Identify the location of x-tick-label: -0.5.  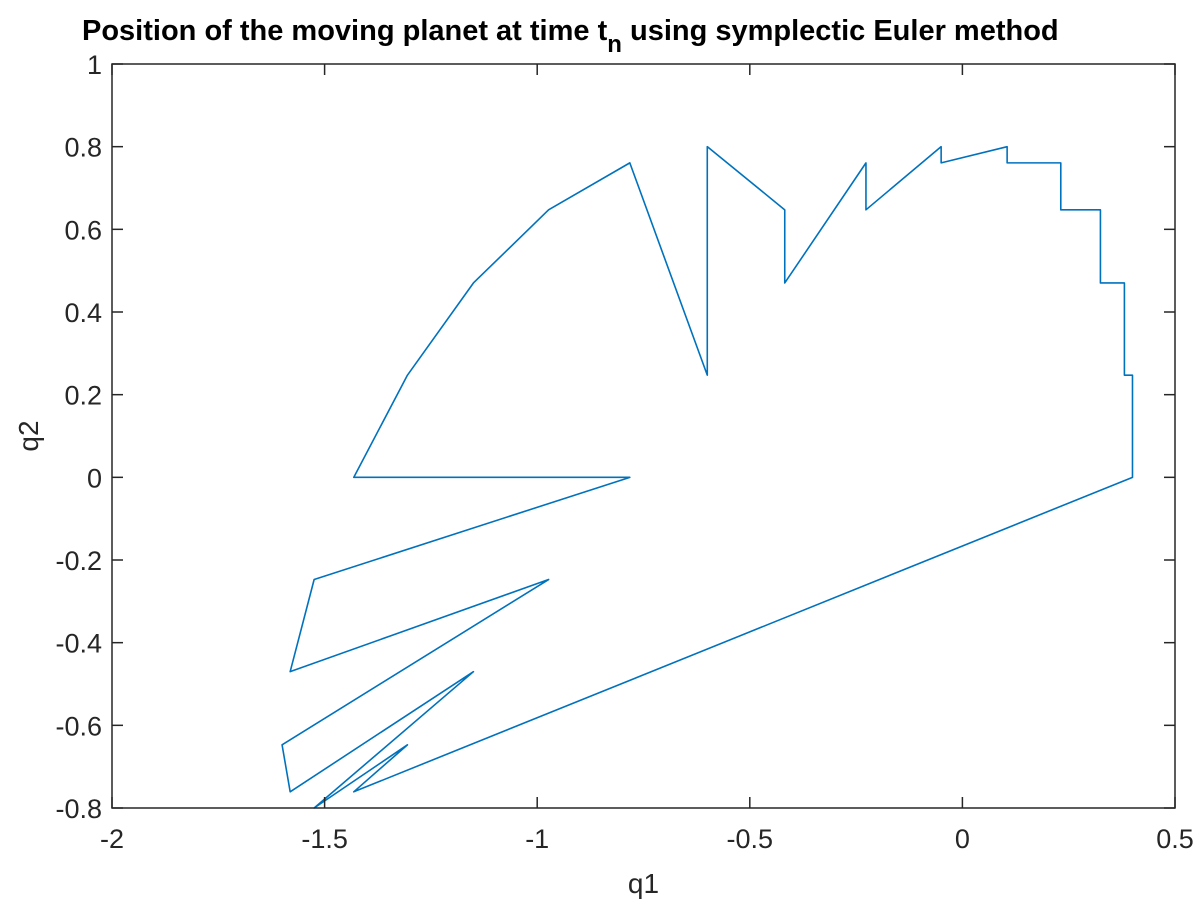
(750, 839).